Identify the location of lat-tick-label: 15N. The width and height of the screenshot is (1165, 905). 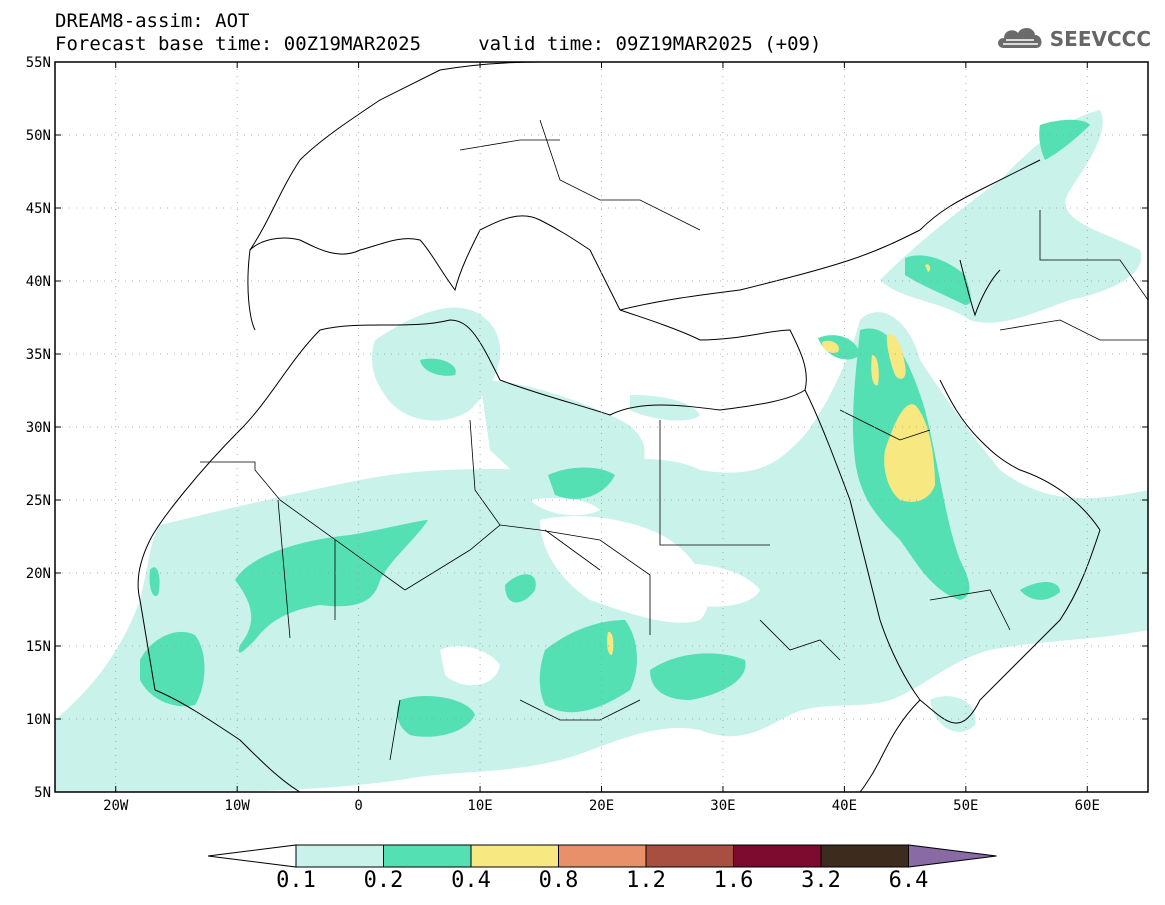
(38, 647).